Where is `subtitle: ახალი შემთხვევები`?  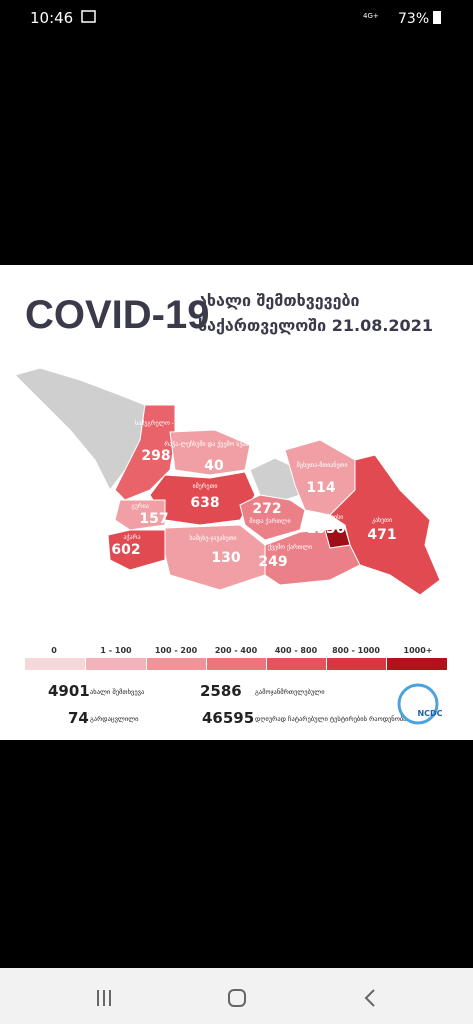
subtitle: ახალი შემთხვევები is located at coordinates (279, 300).